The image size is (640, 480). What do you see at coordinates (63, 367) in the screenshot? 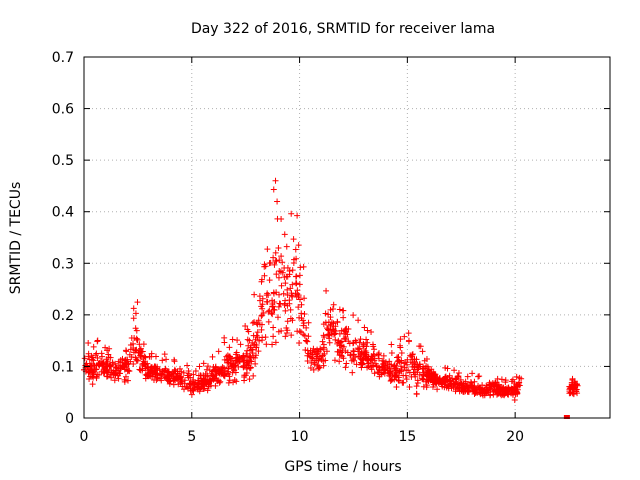
I see `y-tick-label: 0.1` at bounding box center [63, 367].